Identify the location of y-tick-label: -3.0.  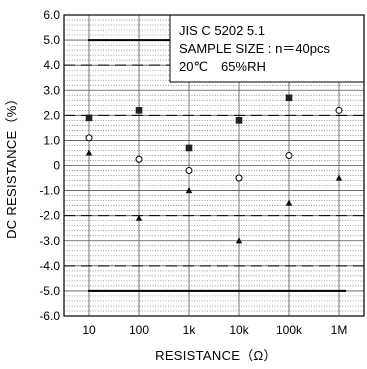
(49, 241).